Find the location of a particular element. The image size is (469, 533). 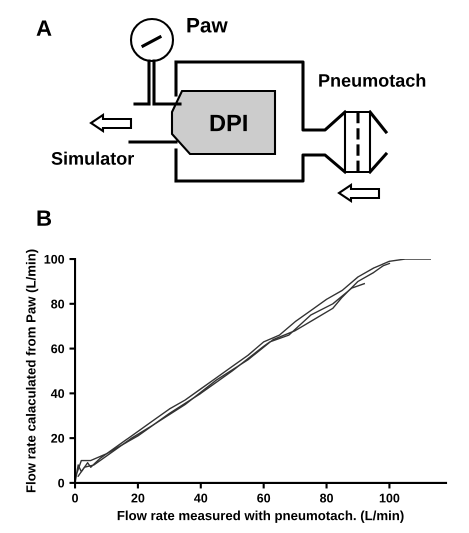

x-tick-label: 100 is located at coordinates (390, 498).